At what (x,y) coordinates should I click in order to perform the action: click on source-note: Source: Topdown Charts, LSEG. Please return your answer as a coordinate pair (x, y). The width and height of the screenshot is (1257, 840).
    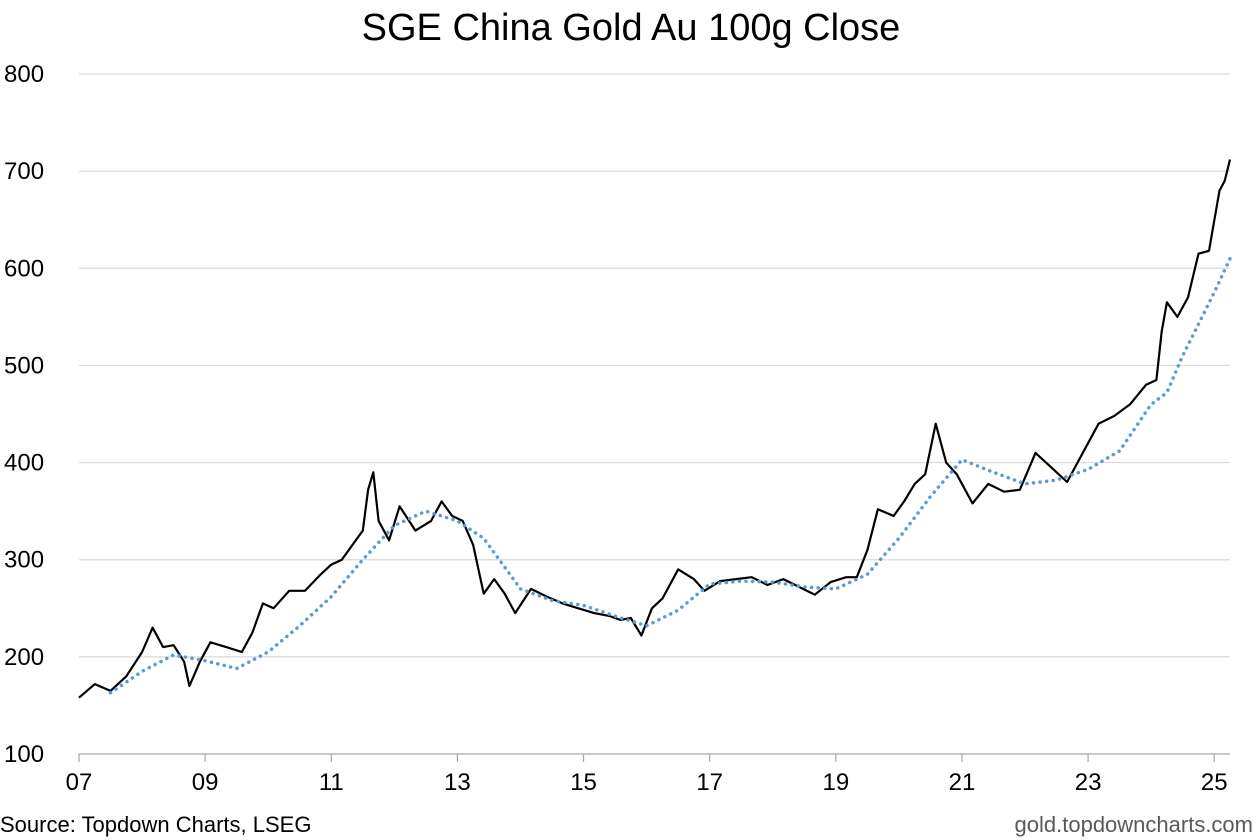
    Looking at the image, I should click on (156, 824).